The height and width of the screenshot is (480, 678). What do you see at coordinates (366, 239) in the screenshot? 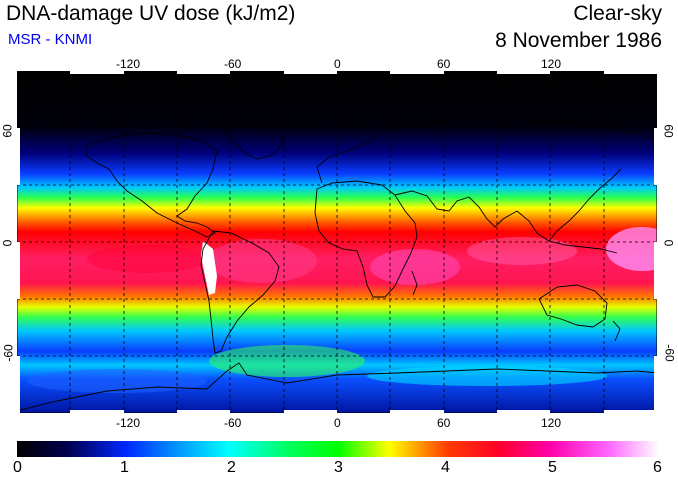
I see `coastline-africa` at bounding box center [366, 239].